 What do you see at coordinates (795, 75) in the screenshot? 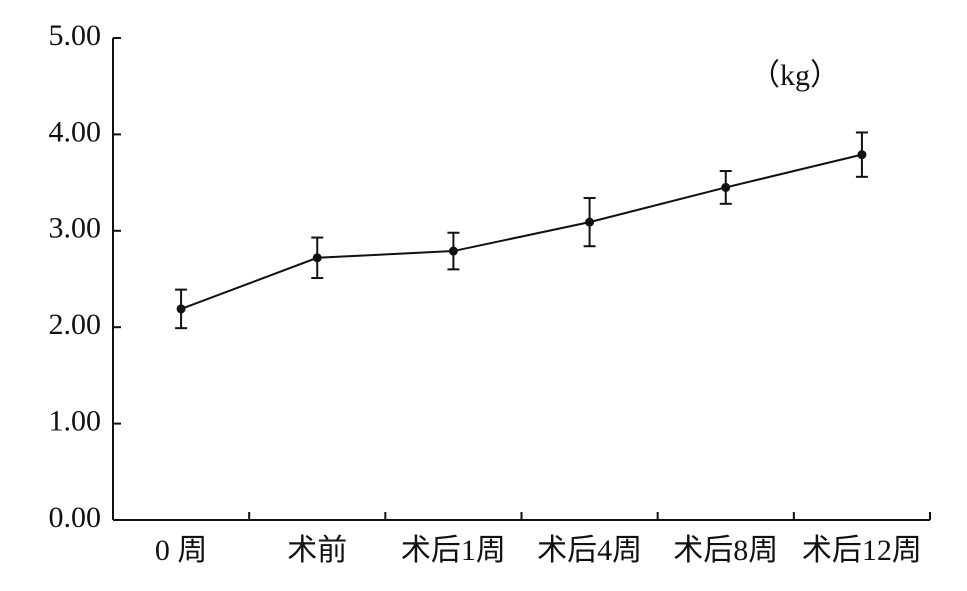
I see `unit-label: （kg）` at bounding box center [795, 75].